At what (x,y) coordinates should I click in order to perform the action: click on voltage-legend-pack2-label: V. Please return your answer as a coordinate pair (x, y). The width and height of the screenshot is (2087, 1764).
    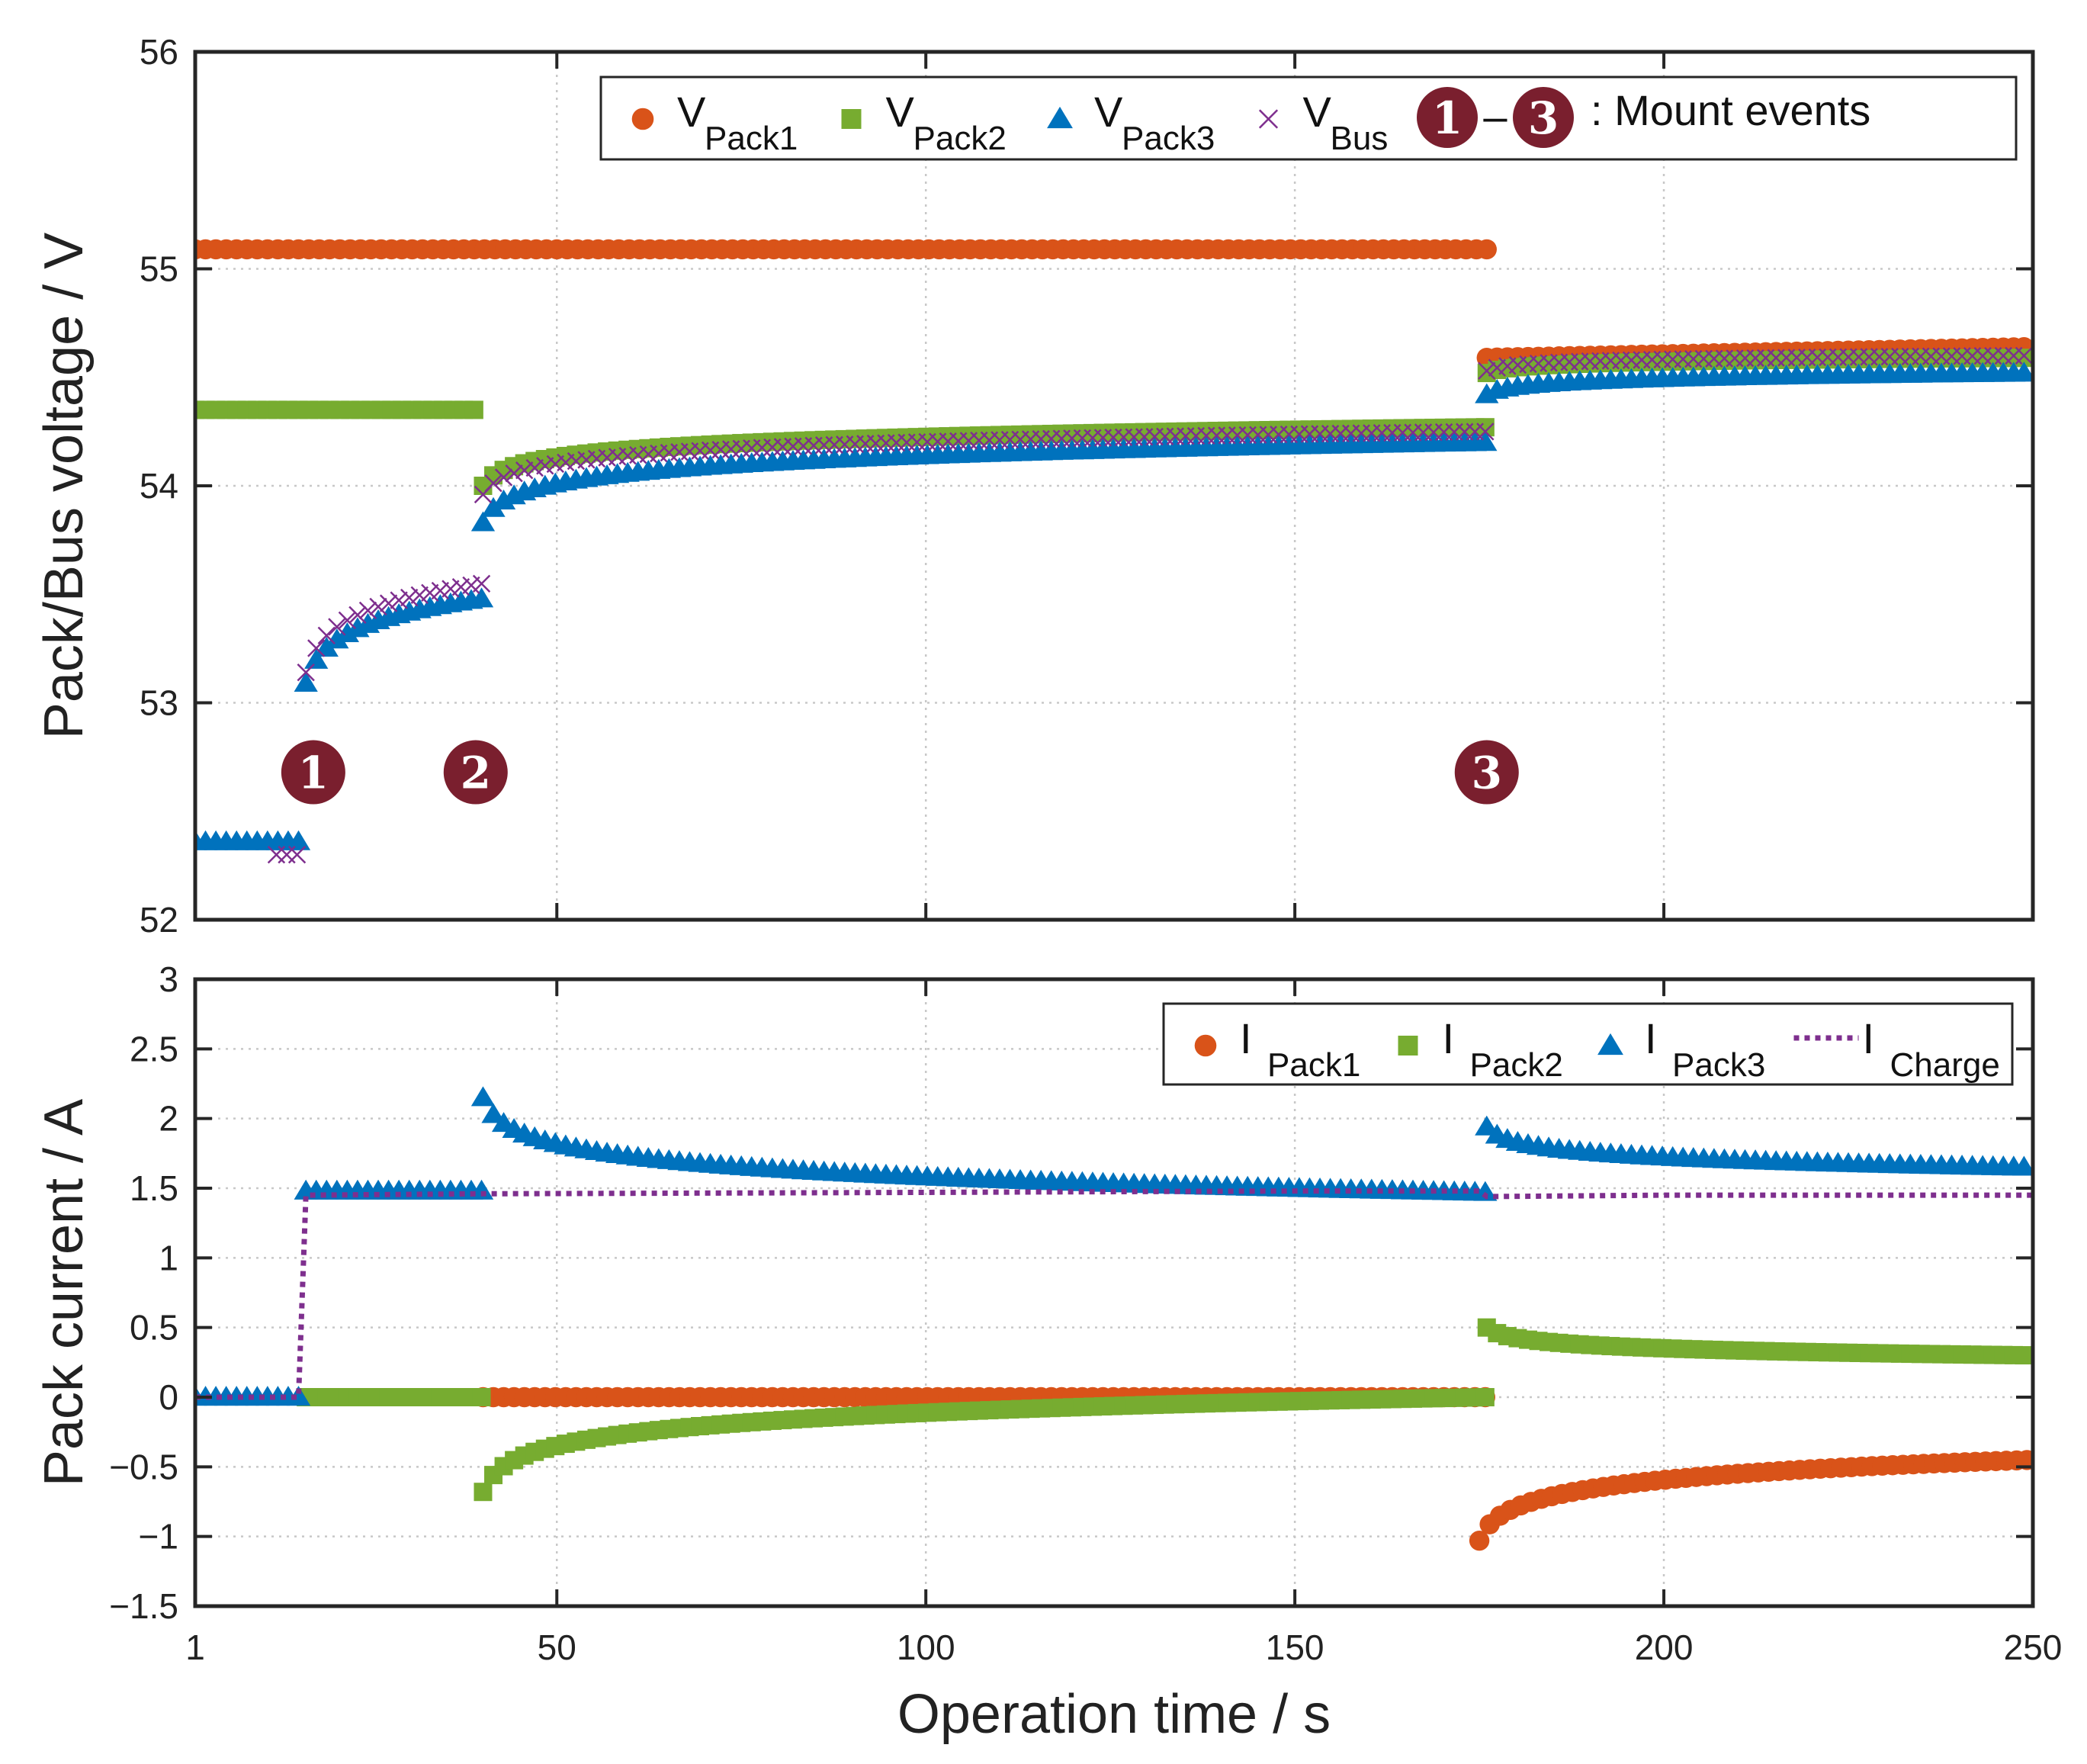
    Looking at the image, I should click on (900, 112).